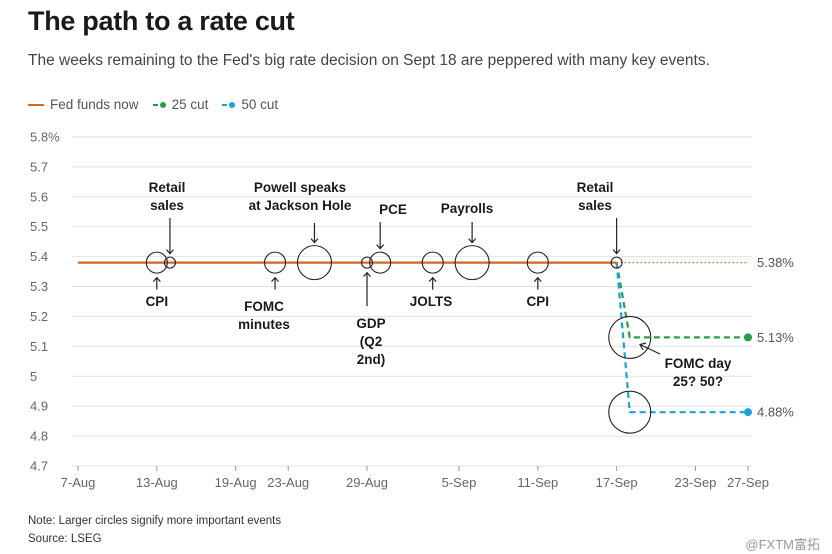  I want to click on annotation-arrow, so click(650, 349).